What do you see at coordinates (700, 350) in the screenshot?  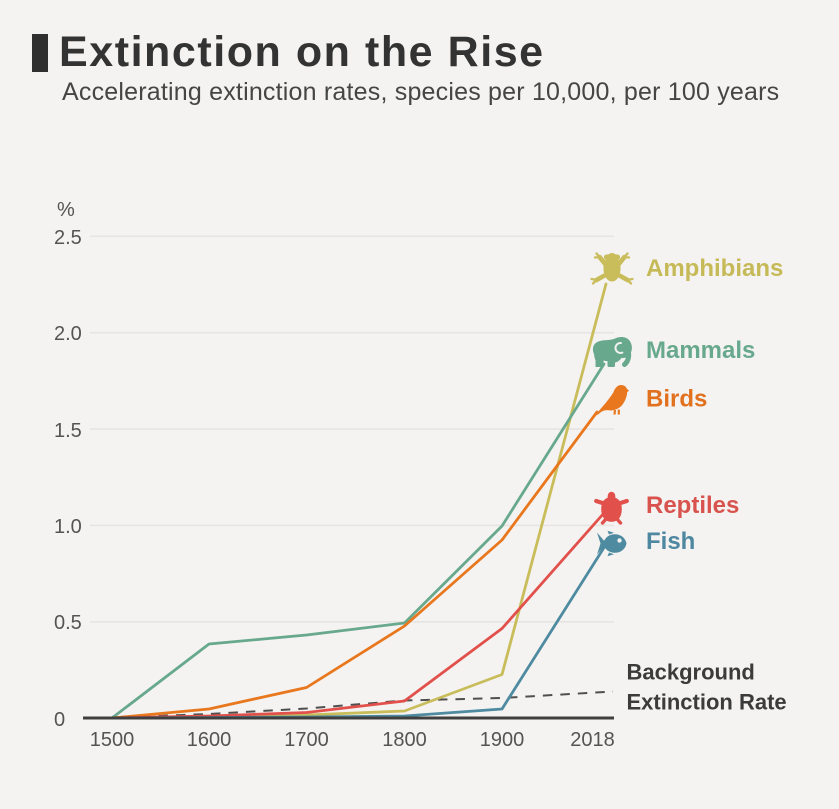 I see `svg-text: Mammals` at bounding box center [700, 350].